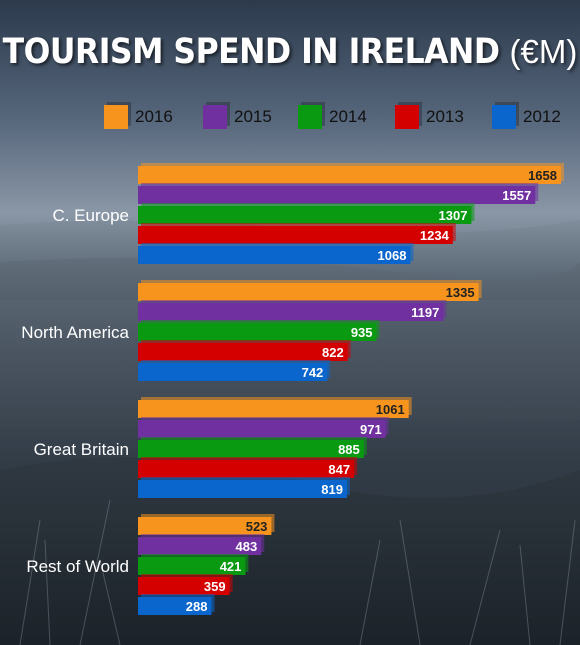 The image size is (580, 645). Describe the element at coordinates (425, 312) in the screenshot. I see `bar-value-label: 1197` at that location.